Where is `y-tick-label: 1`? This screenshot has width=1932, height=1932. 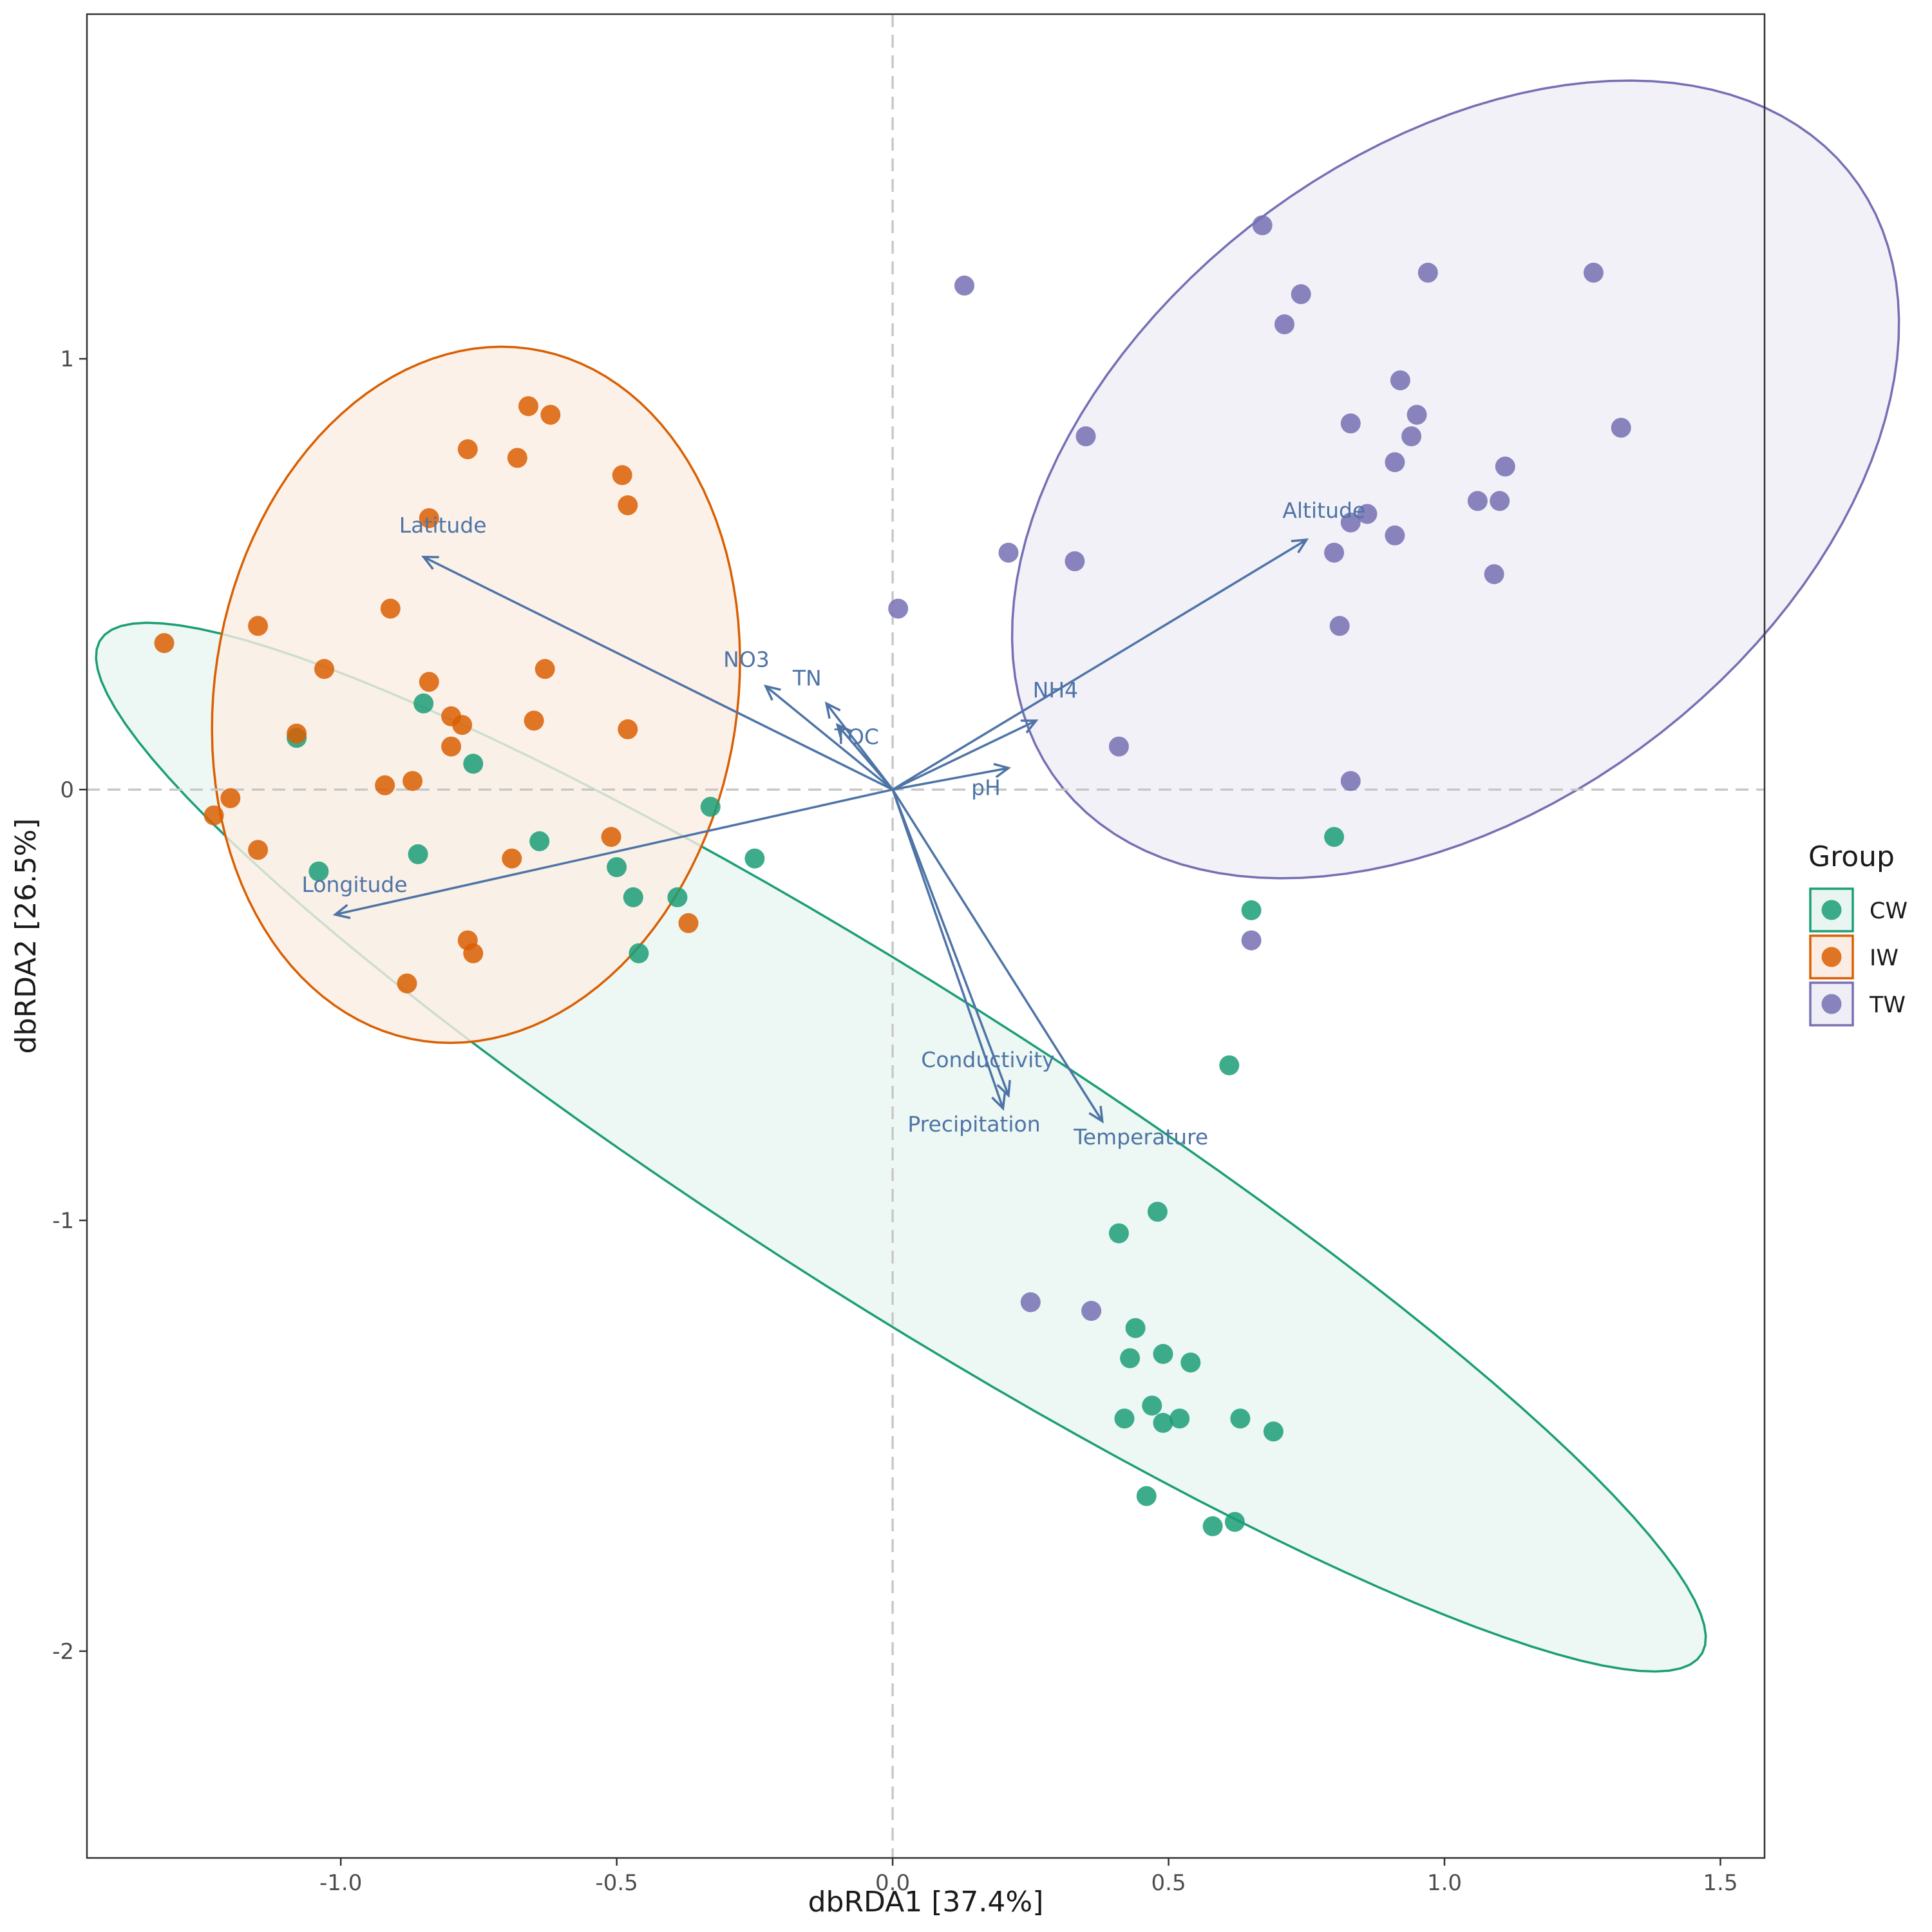 y-tick-label: 1 is located at coordinates (67, 359).